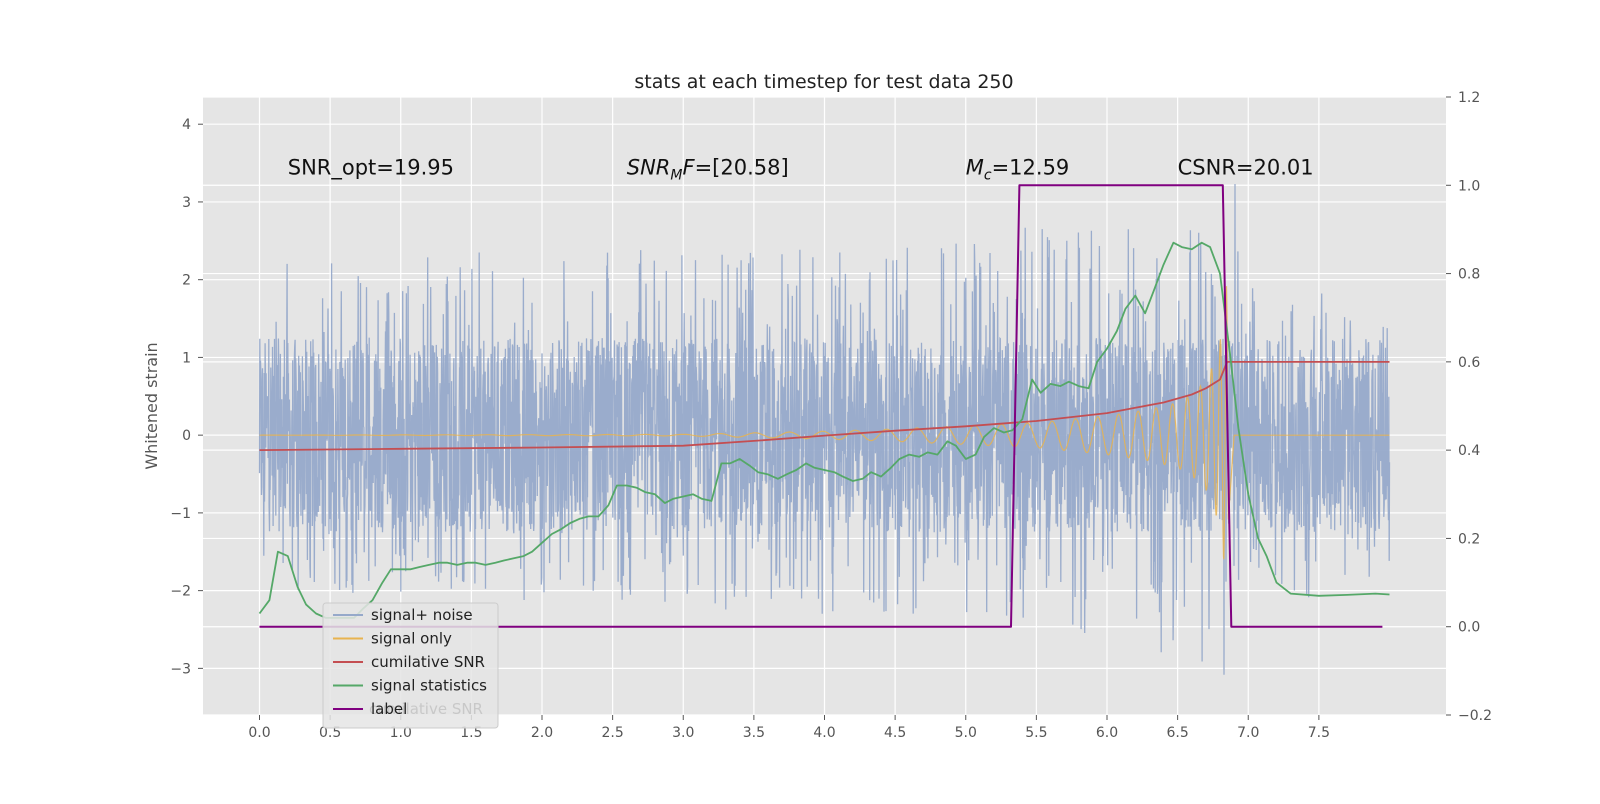 This screenshot has height=804, width=1600. What do you see at coordinates (683, 733) in the screenshot?
I see `x-tick-label: 3.0` at bounding box center [683, 733].